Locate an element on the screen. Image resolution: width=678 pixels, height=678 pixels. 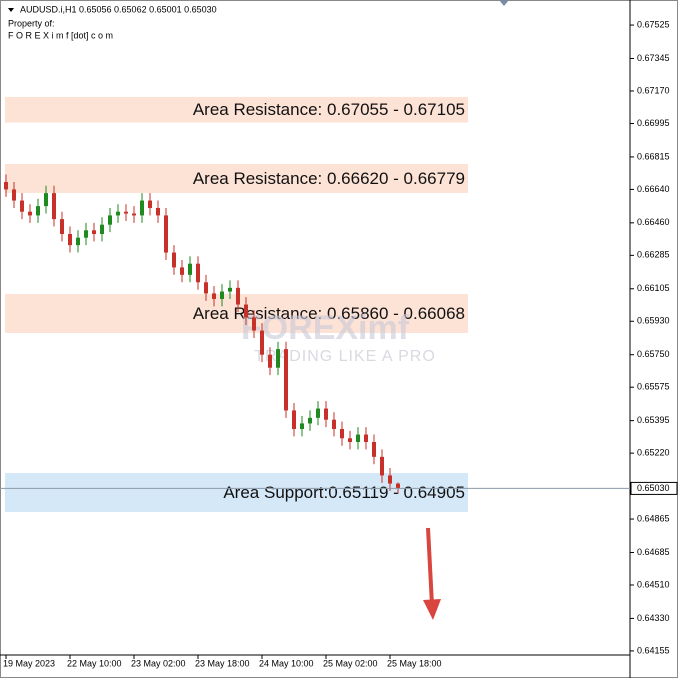
y-tick-label: 0.66640 is located at coordinates (653, 189).